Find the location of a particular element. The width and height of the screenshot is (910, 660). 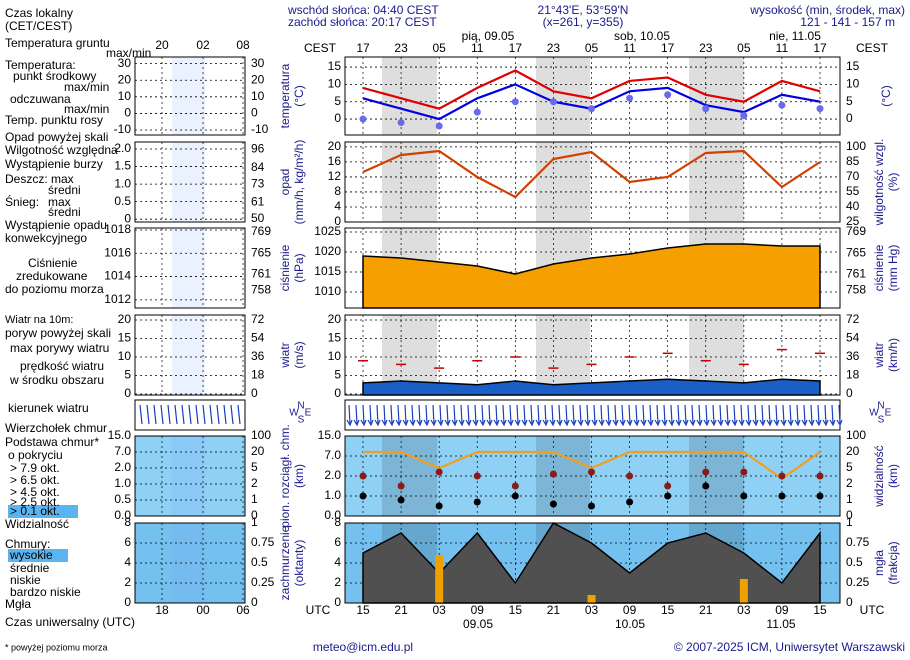

axis-label: wiatr is located at coordinates (879, 355).